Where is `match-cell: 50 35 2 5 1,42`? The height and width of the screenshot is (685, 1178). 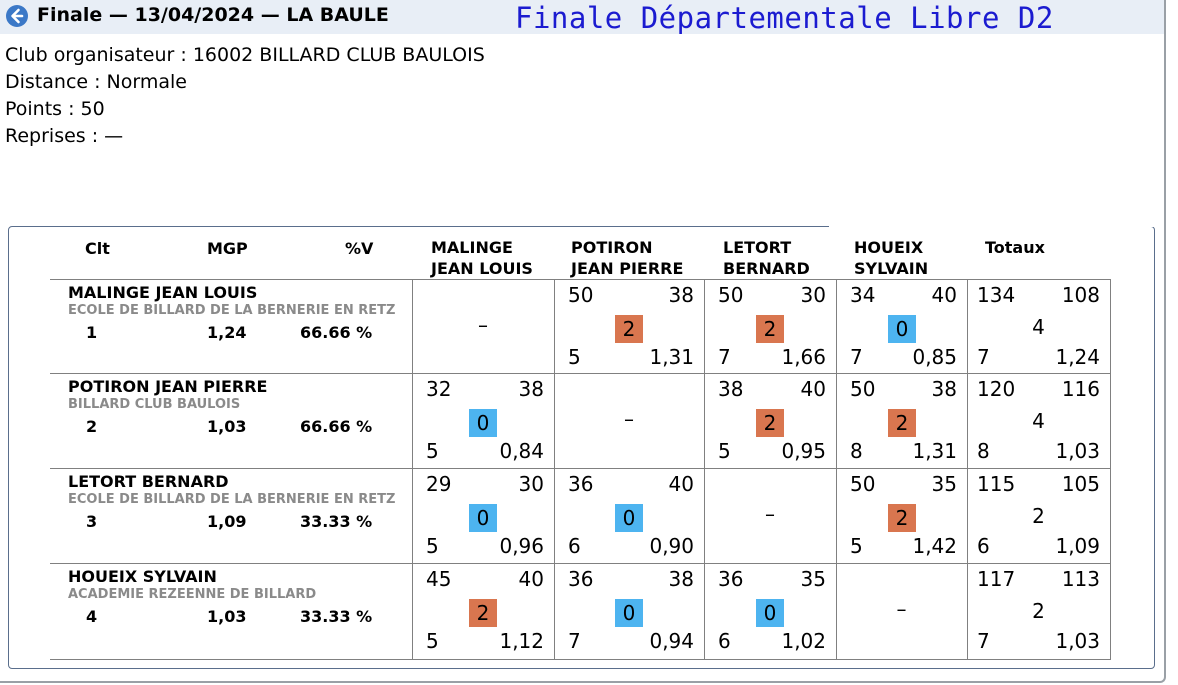 match-cell: 50 35 2 5 1,42 is located at coordinates (901, 515).